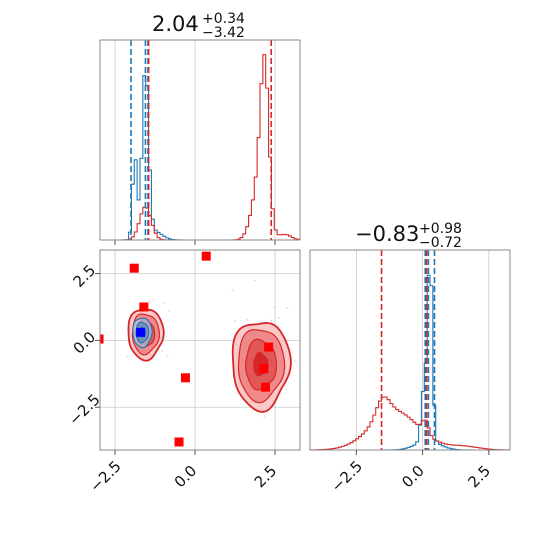  I want to click on panel-title-p1-lower: −0.72, so click(440, 243).